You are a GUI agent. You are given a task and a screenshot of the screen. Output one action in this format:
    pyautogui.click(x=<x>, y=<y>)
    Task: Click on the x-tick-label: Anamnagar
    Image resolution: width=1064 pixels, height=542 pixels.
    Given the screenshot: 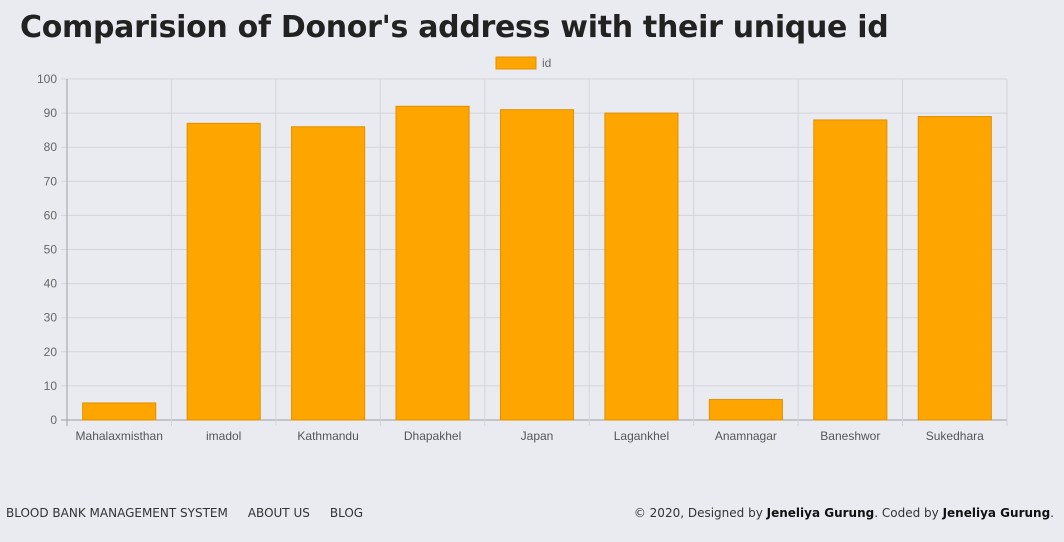 What is the action you would take?
    pyautogui.click(x=746, y=436)
    